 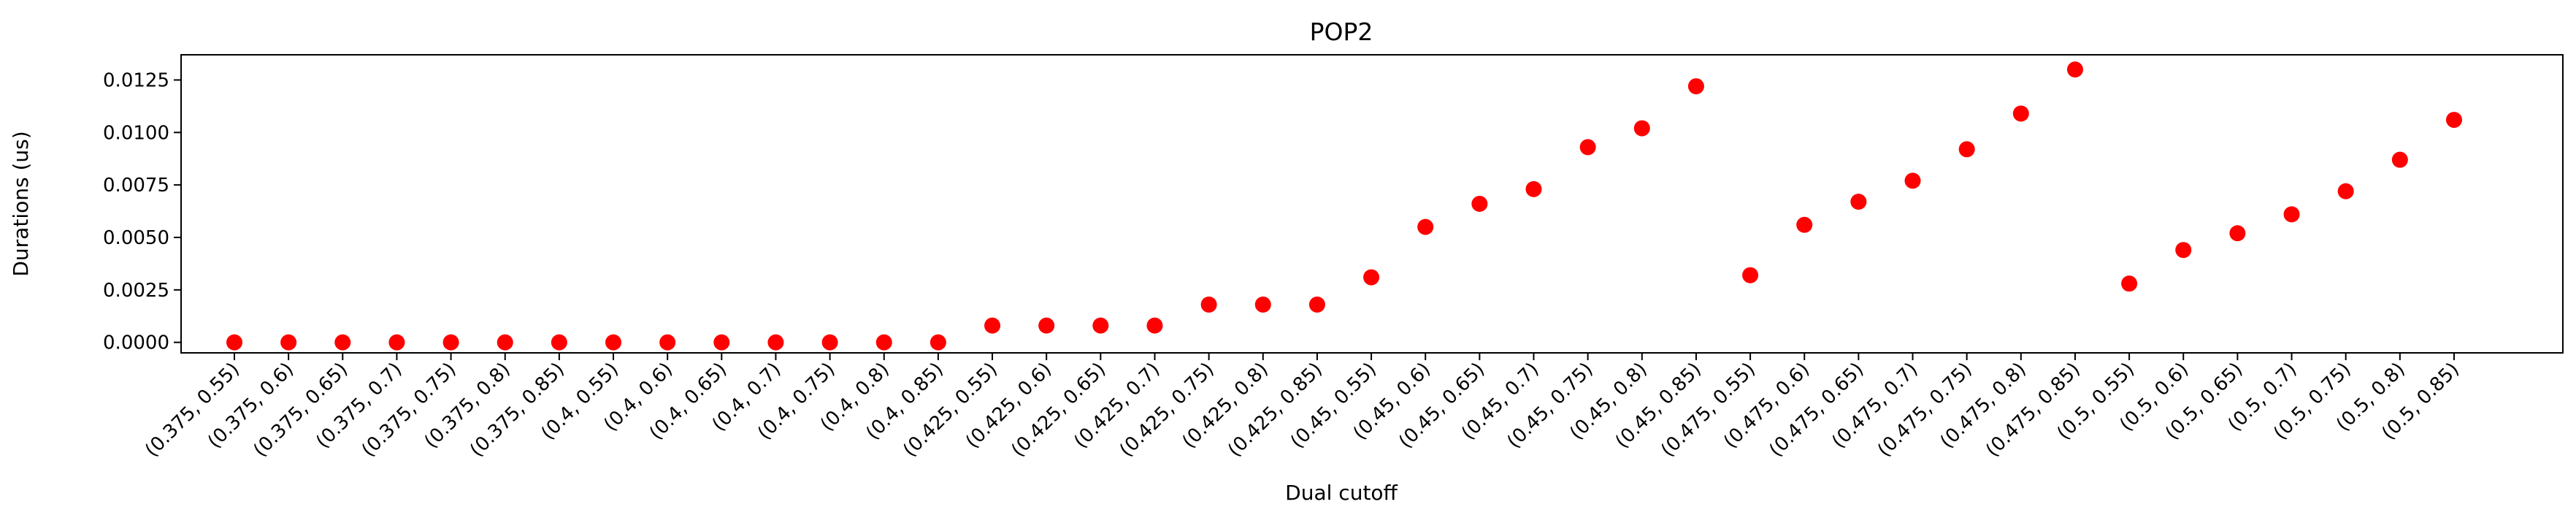 What do you see at coordinates (136, 343) in the screenshot?
I see `y-tick-label: 0.0000` at bounding box center [136, 343].